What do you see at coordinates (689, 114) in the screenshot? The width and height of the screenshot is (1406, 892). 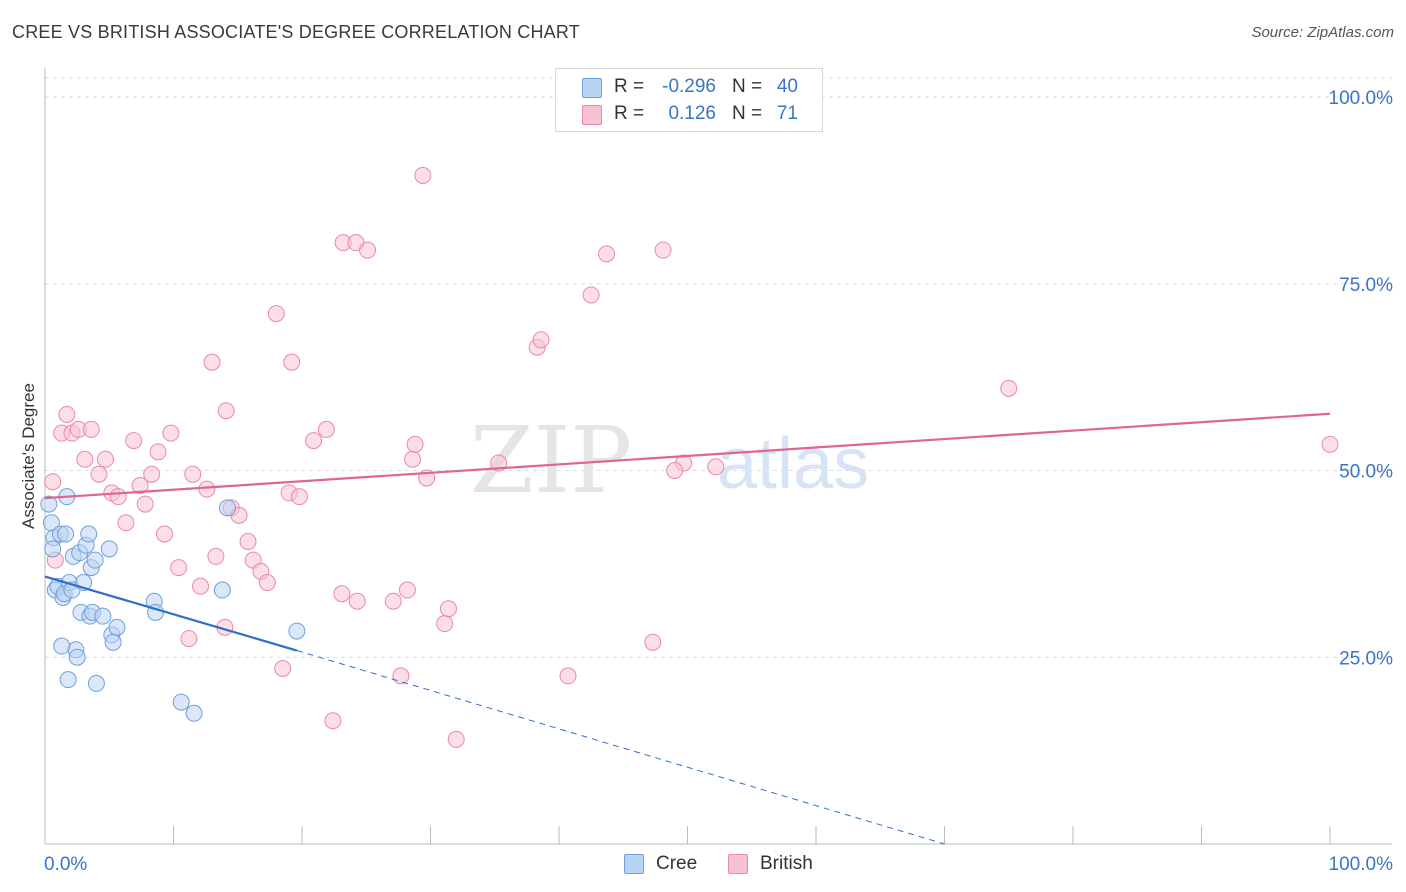 I see `legend-row-british: R = 0.126 N = 71` at bounding box center [689, 114].